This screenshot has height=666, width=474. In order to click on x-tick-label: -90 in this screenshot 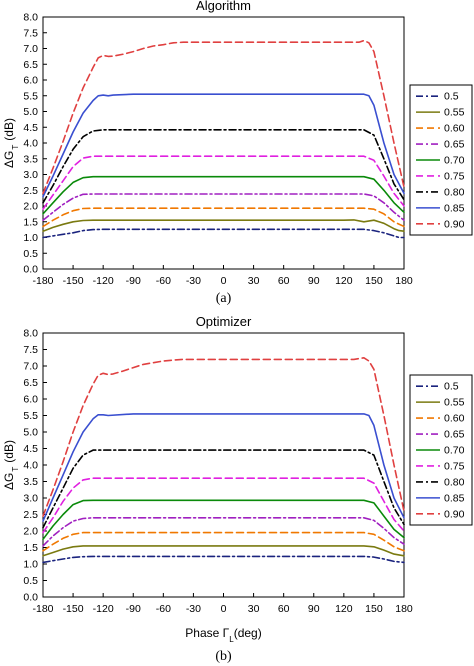, I will do `click(133, 281)`.